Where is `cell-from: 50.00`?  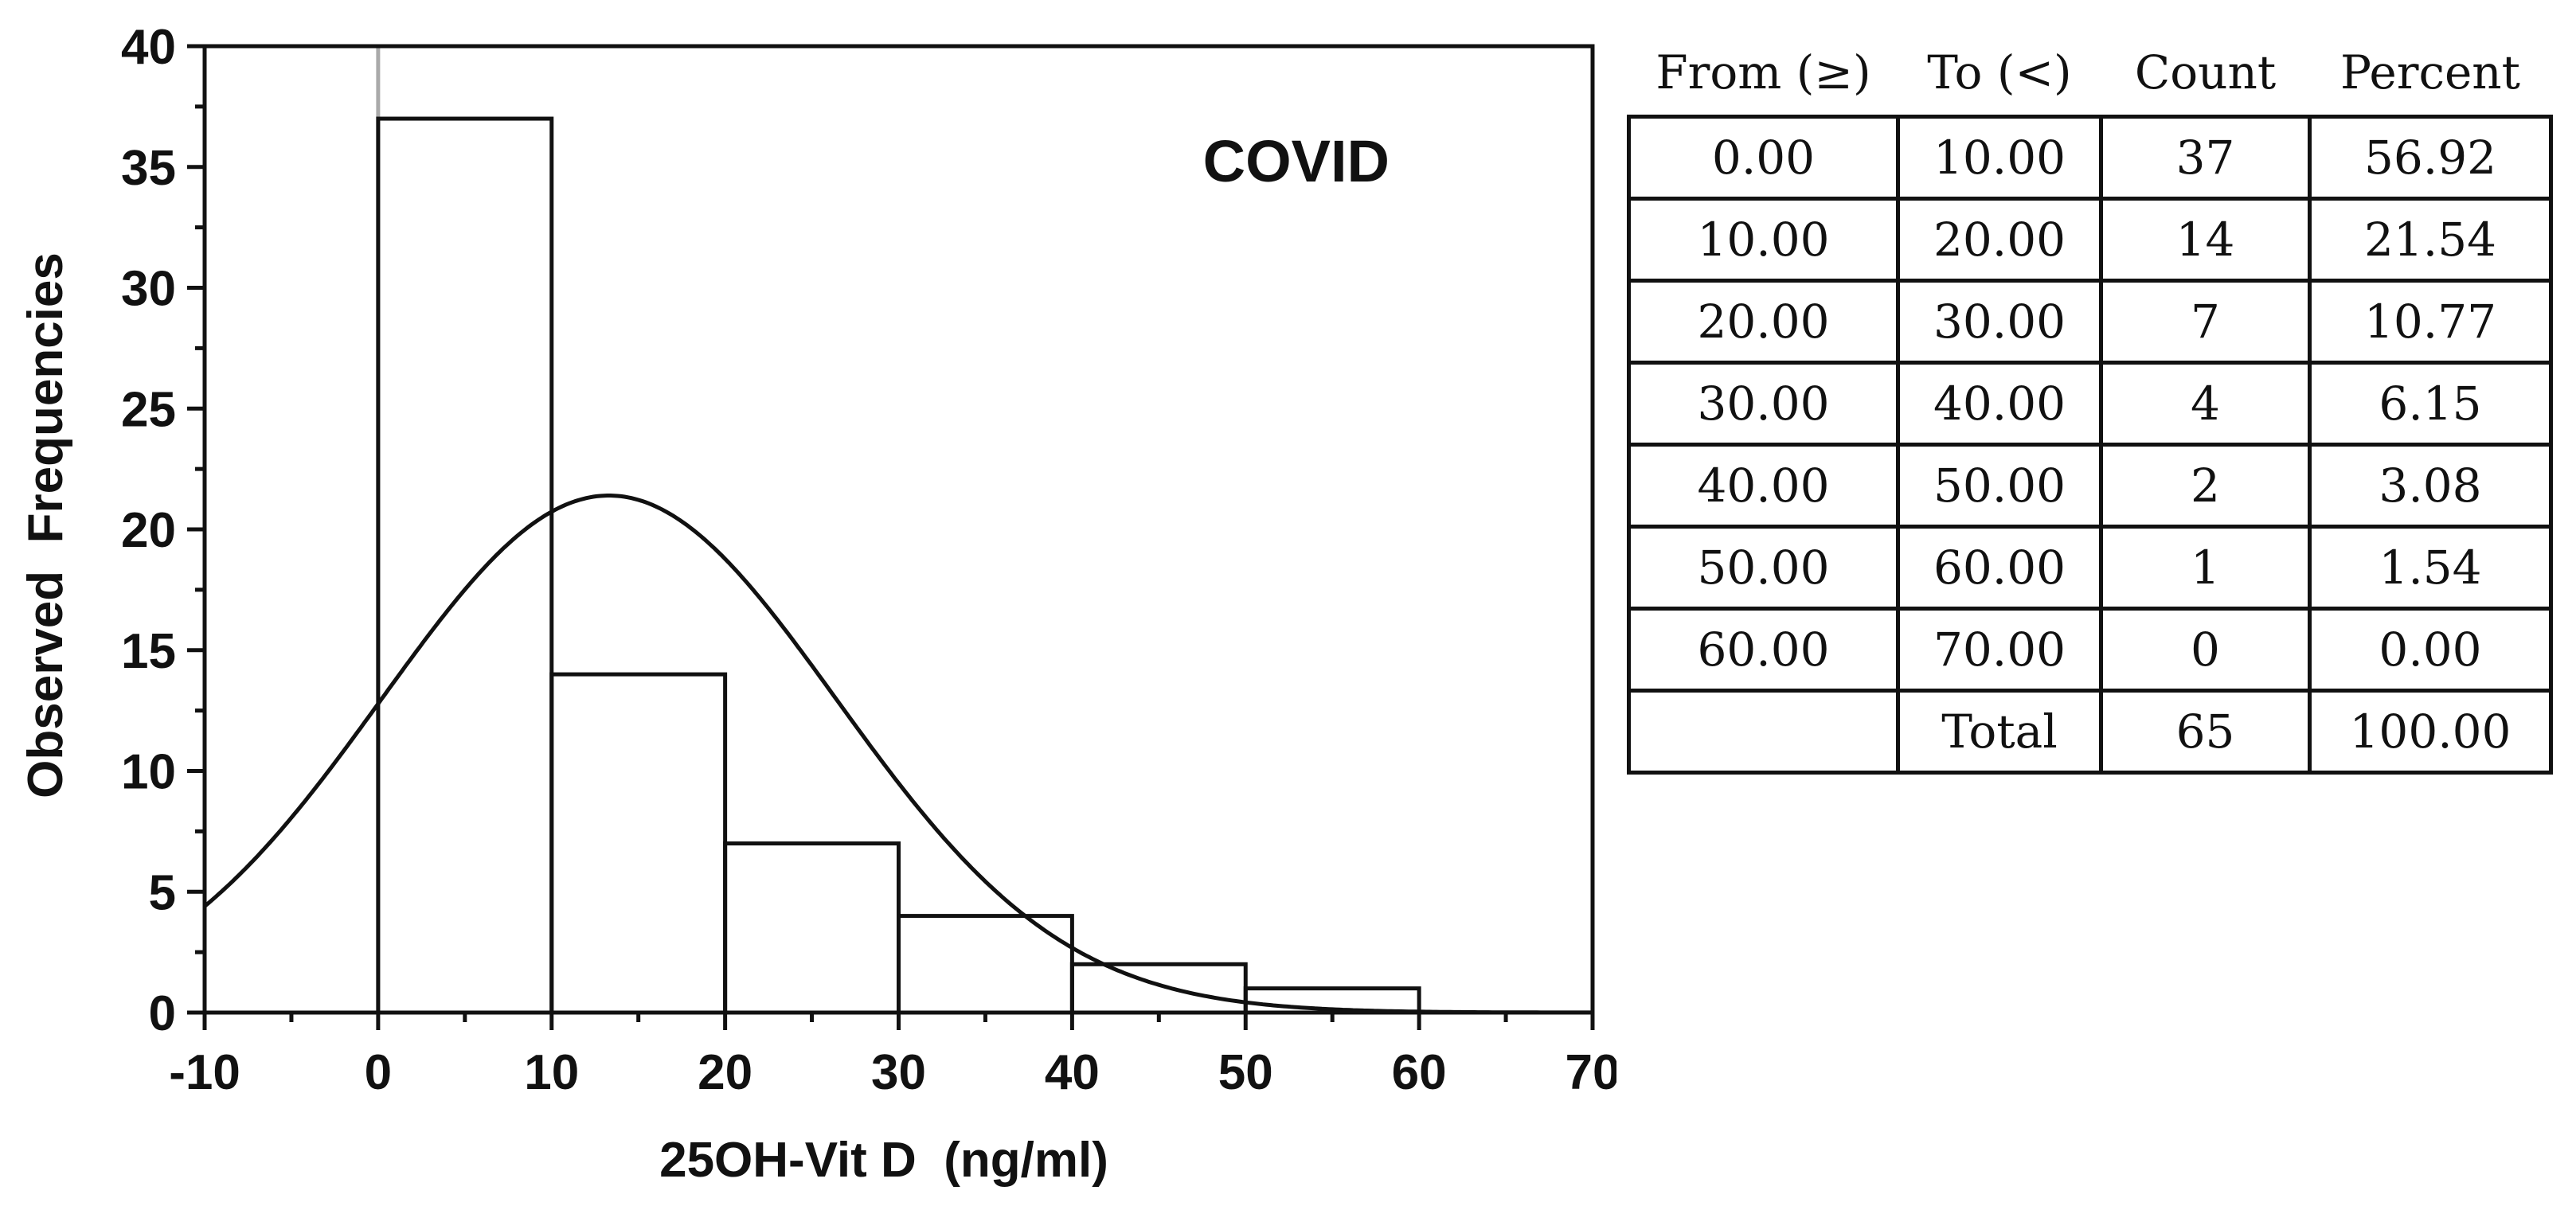
cell-from: 50.00 is located at coordinates (1764, 568).